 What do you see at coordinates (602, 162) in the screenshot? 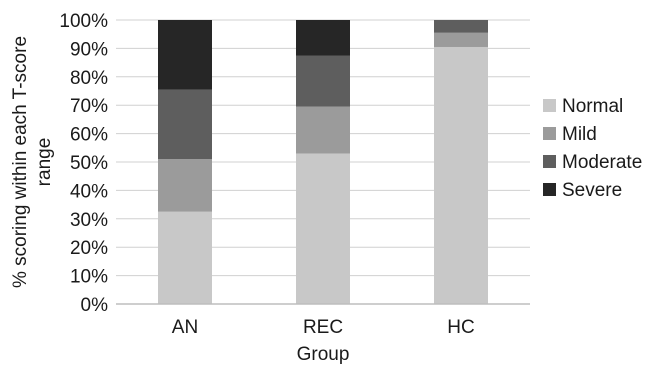
I see `legend-label-moderate: Moderate` at bounding box center [602, 162].